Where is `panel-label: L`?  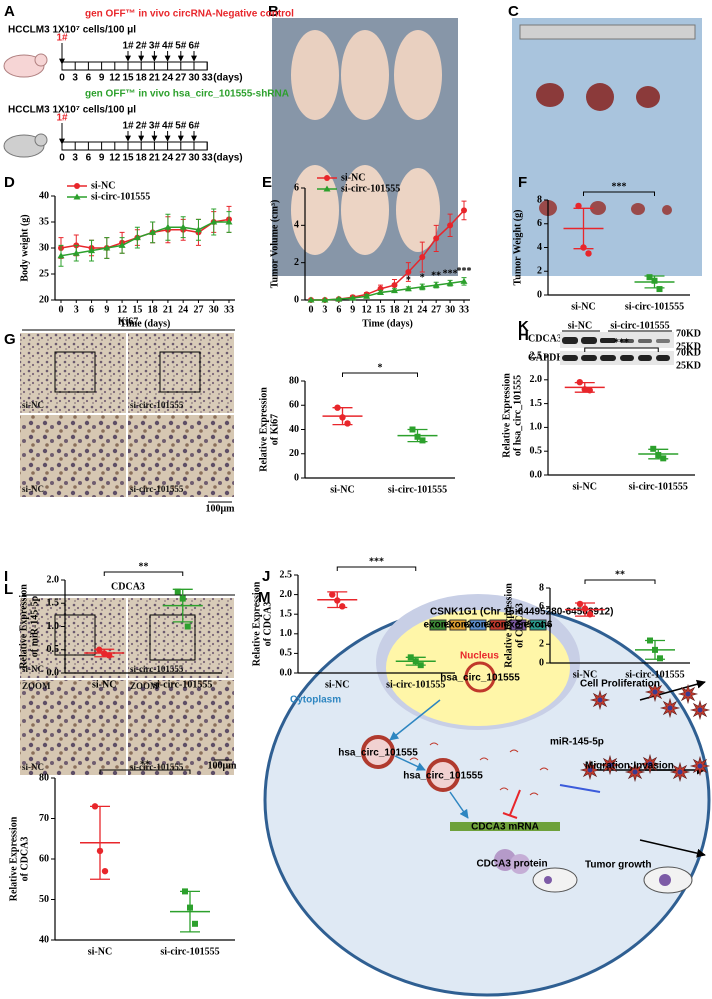 panel-label: L is located at coordinates (8, 589).